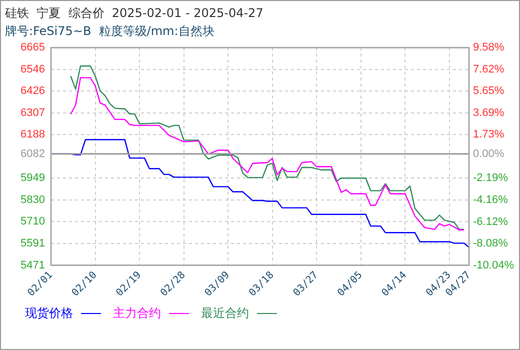 The image size is (520, 350). Describe the element at coordinates (490, 178) in the screenshot. I see `y2-tick-label: -2.19%` at that location.